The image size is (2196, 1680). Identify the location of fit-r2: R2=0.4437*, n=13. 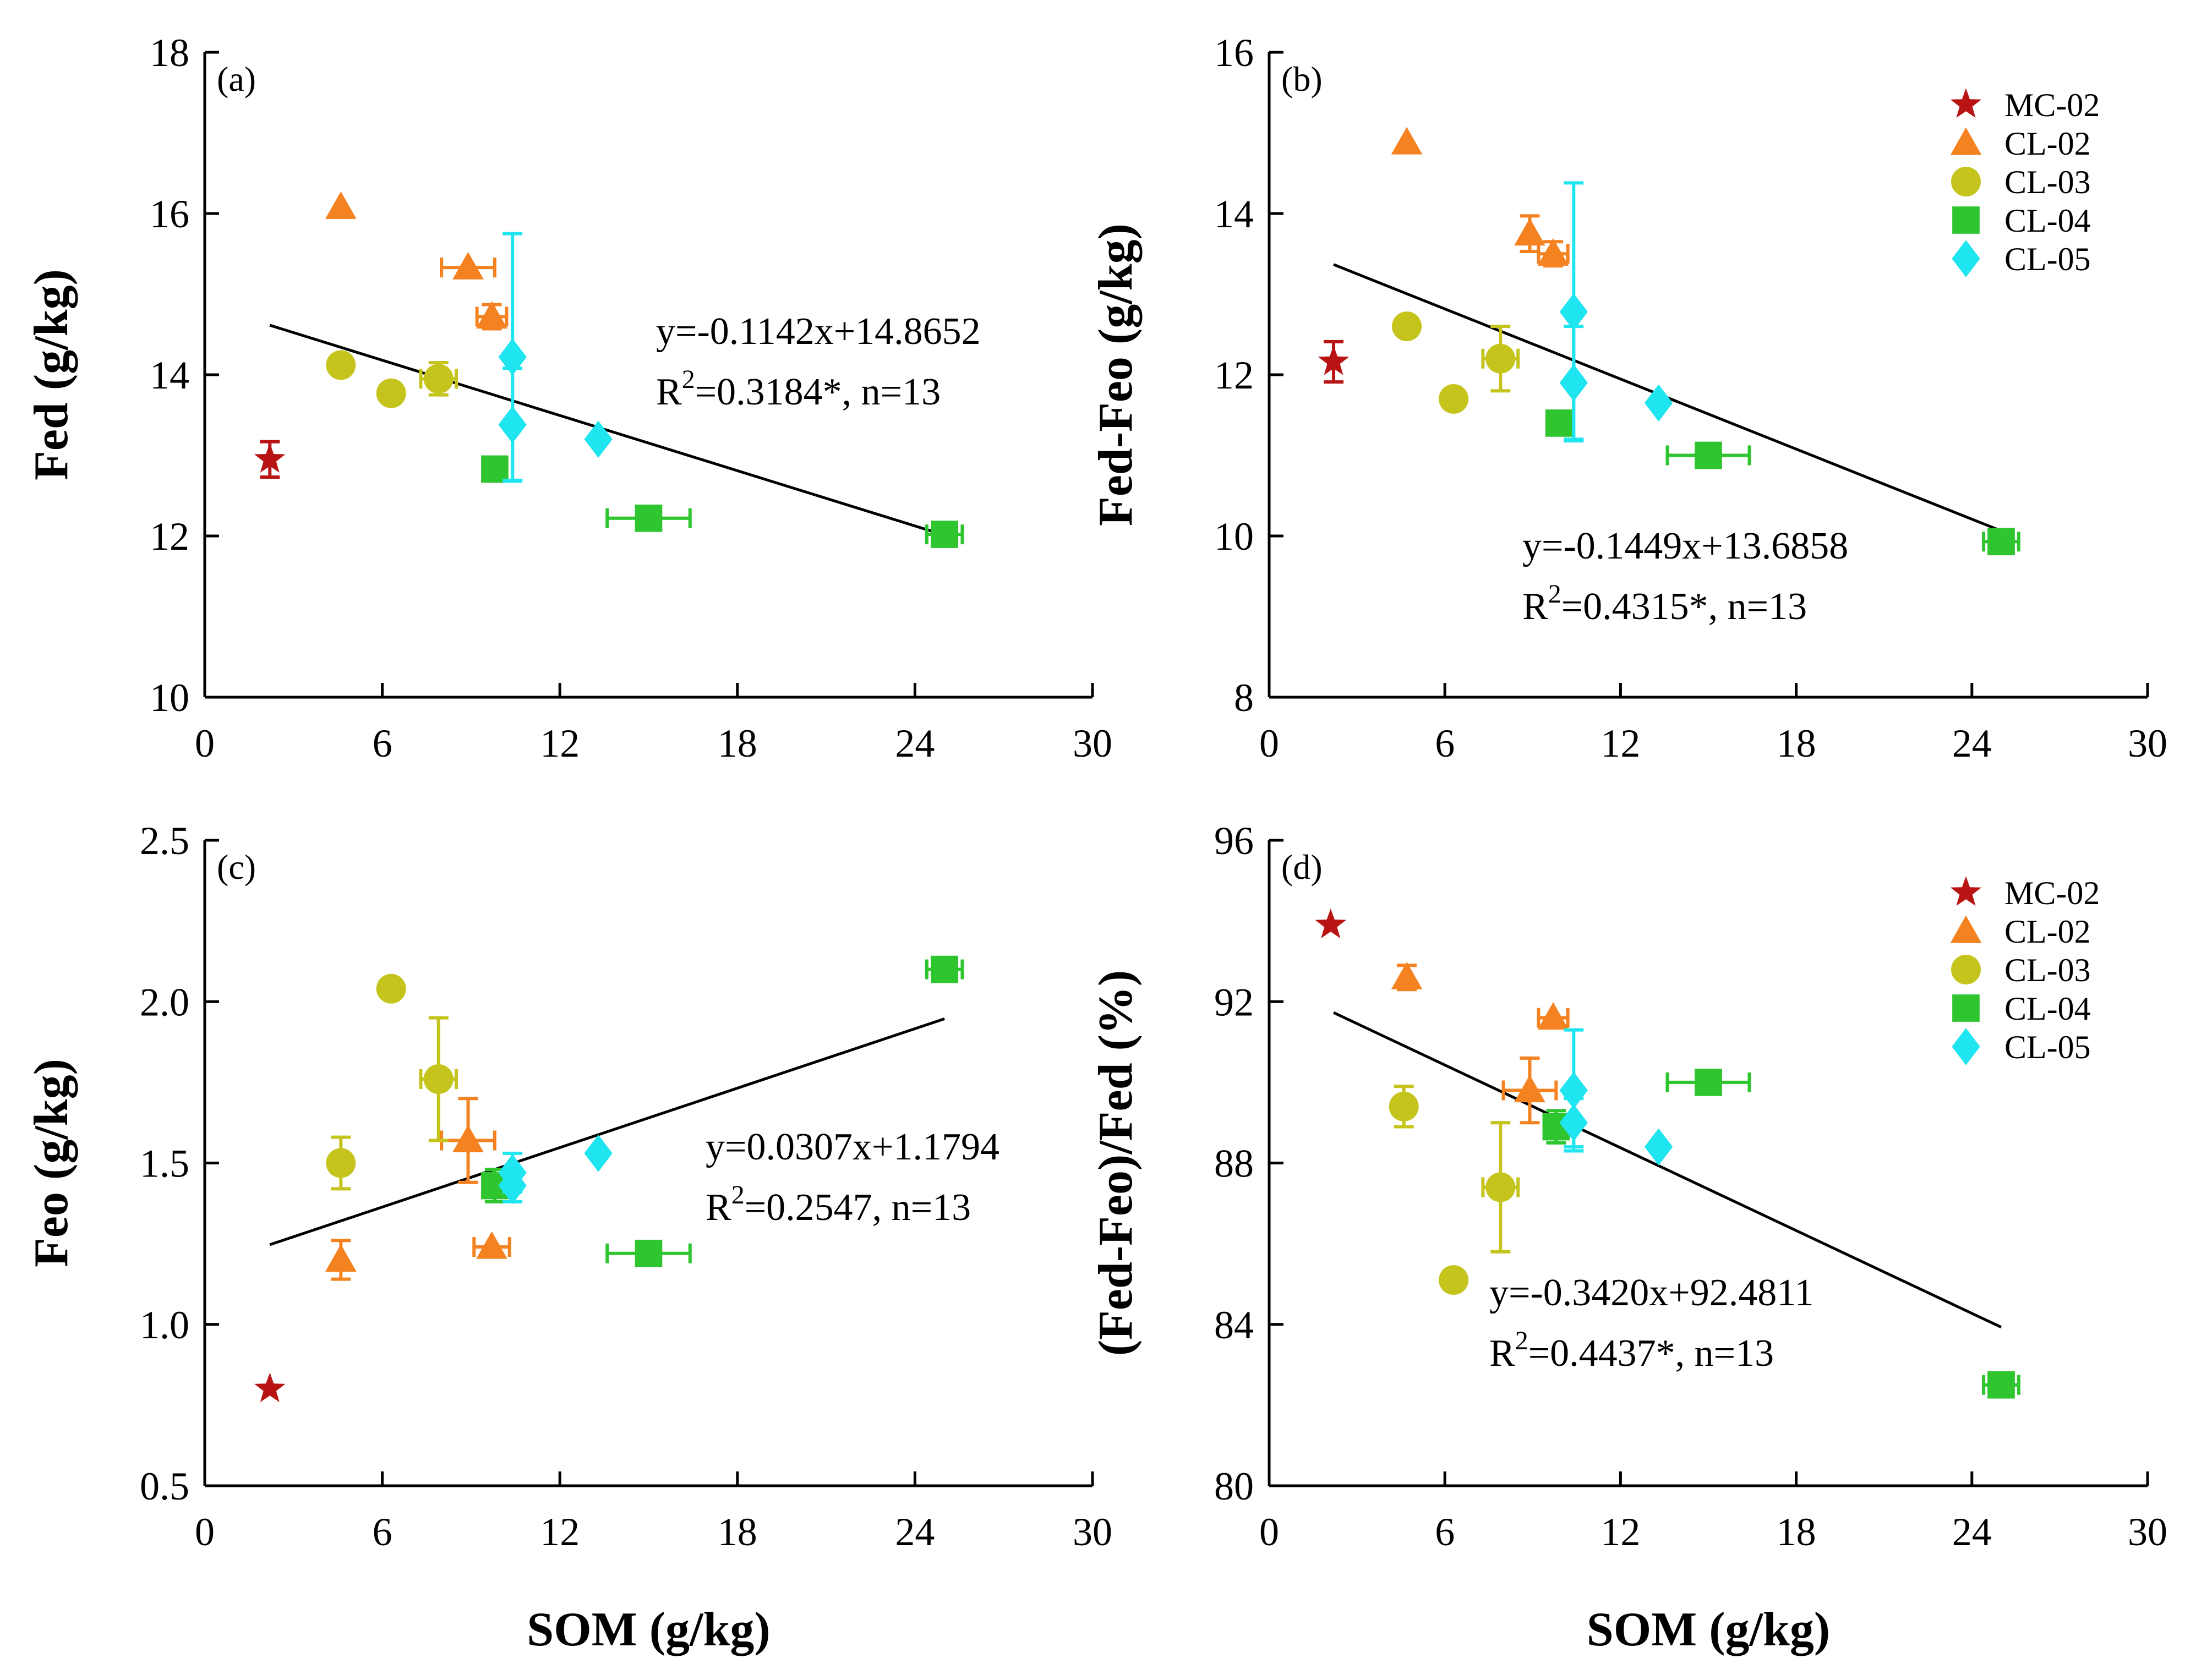
(1631, 1351).